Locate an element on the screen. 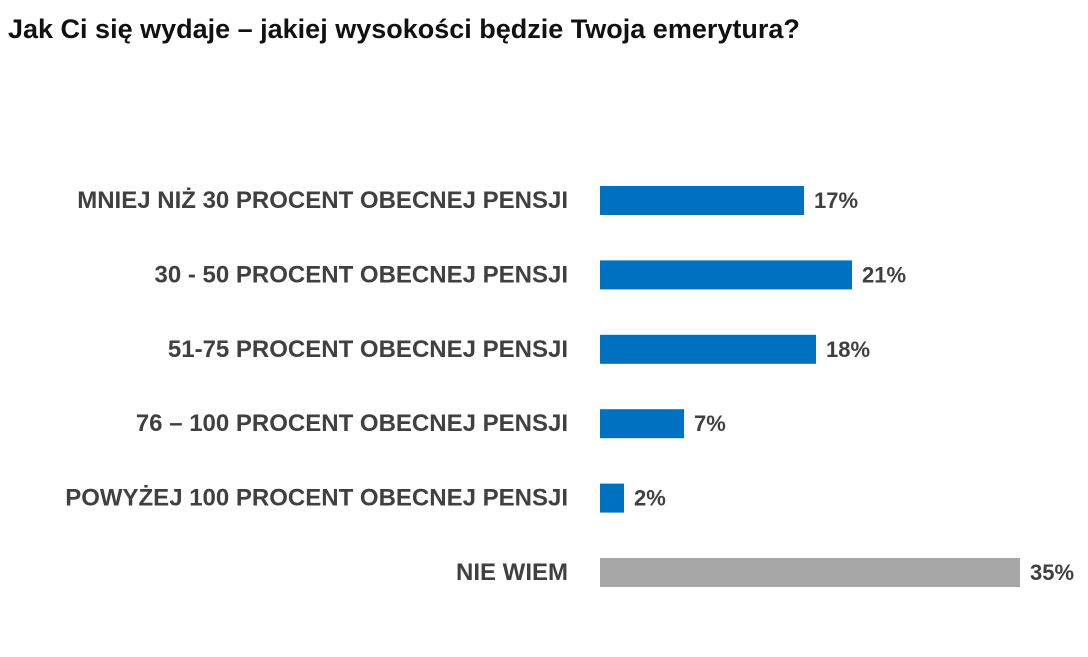 This screenshot has height=657, width=1088. value-label: 18% is located at coordinates (848, 349).